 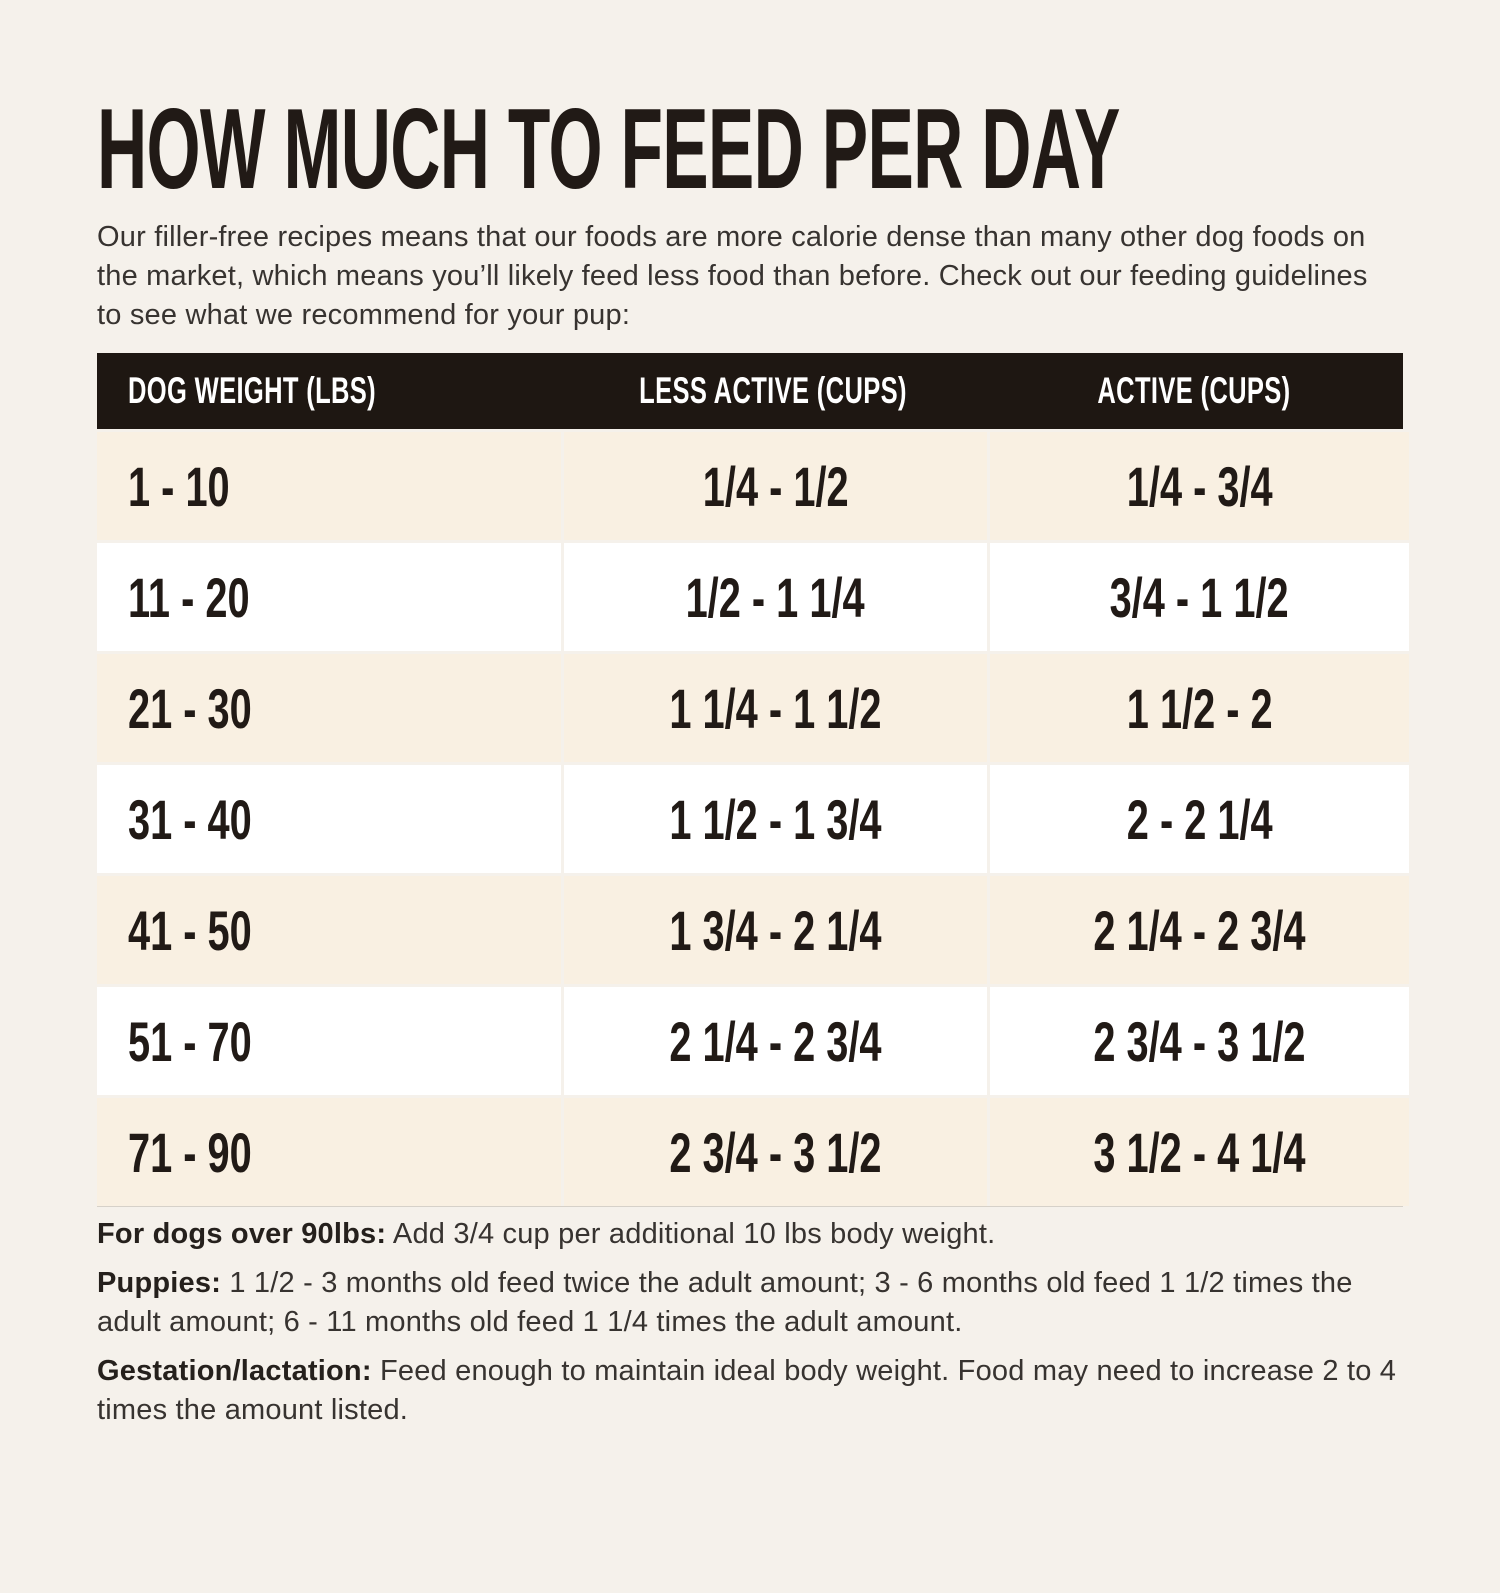 I want to click on table-row: 41 - 50 1 3/4 - 2 1/4 2 1/4 - 2 3/4, so click(x=753, y=930).